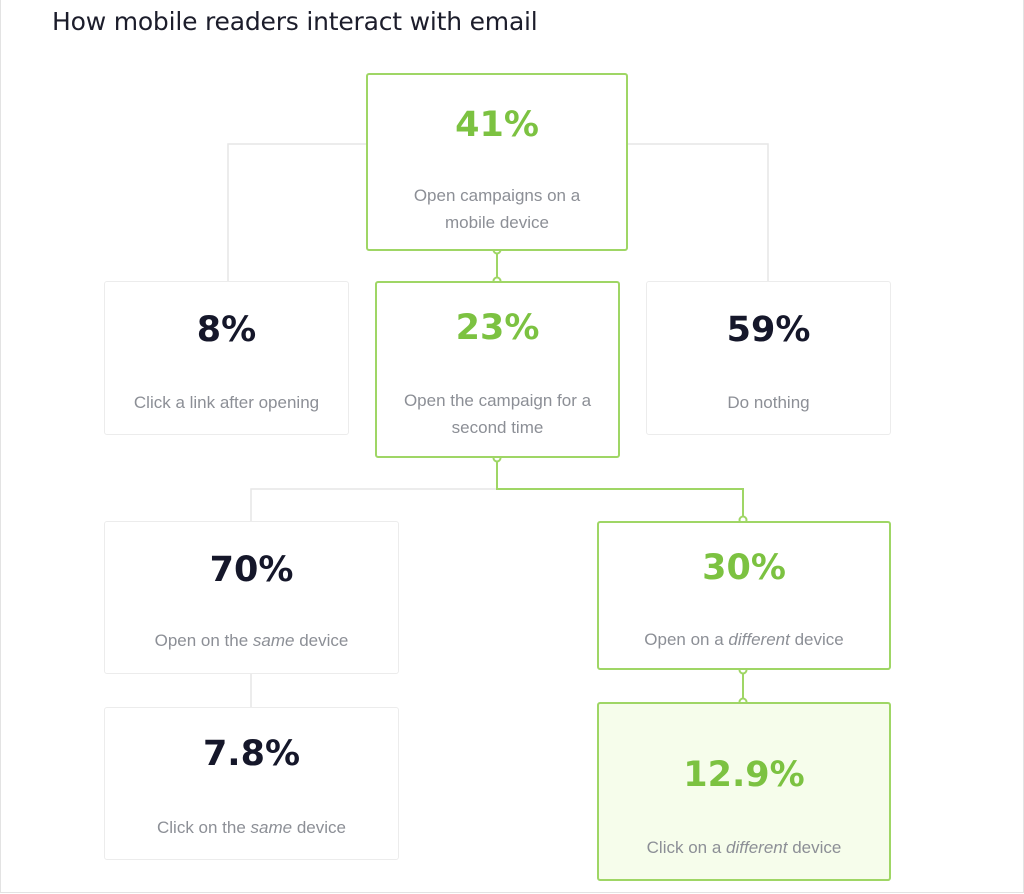  I want to click on node-do-nothing: 59% Do nothing, so click(768, 358).